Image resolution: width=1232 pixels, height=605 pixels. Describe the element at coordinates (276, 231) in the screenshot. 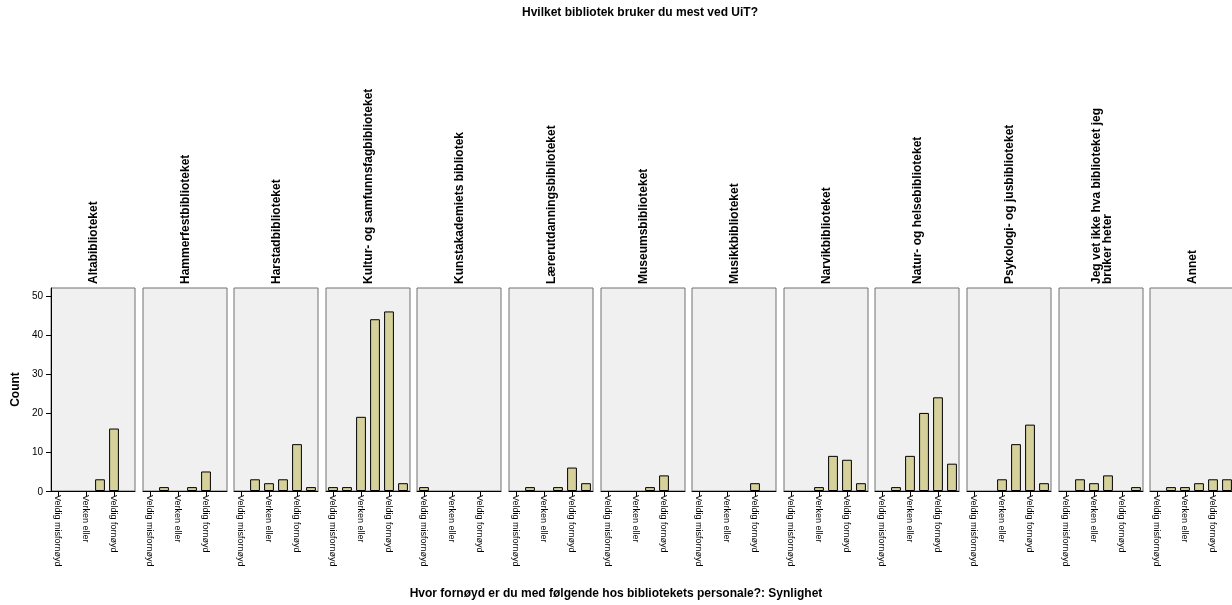

I see `chart-title: Harstadbiblioteket` at that location.